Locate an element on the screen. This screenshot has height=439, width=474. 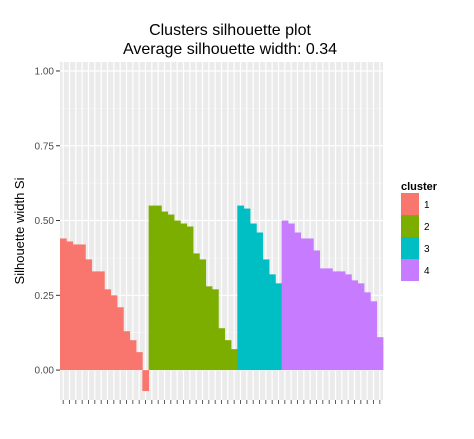
chart-title: Clusters silhouette plot is located at coordinates (230, 30).